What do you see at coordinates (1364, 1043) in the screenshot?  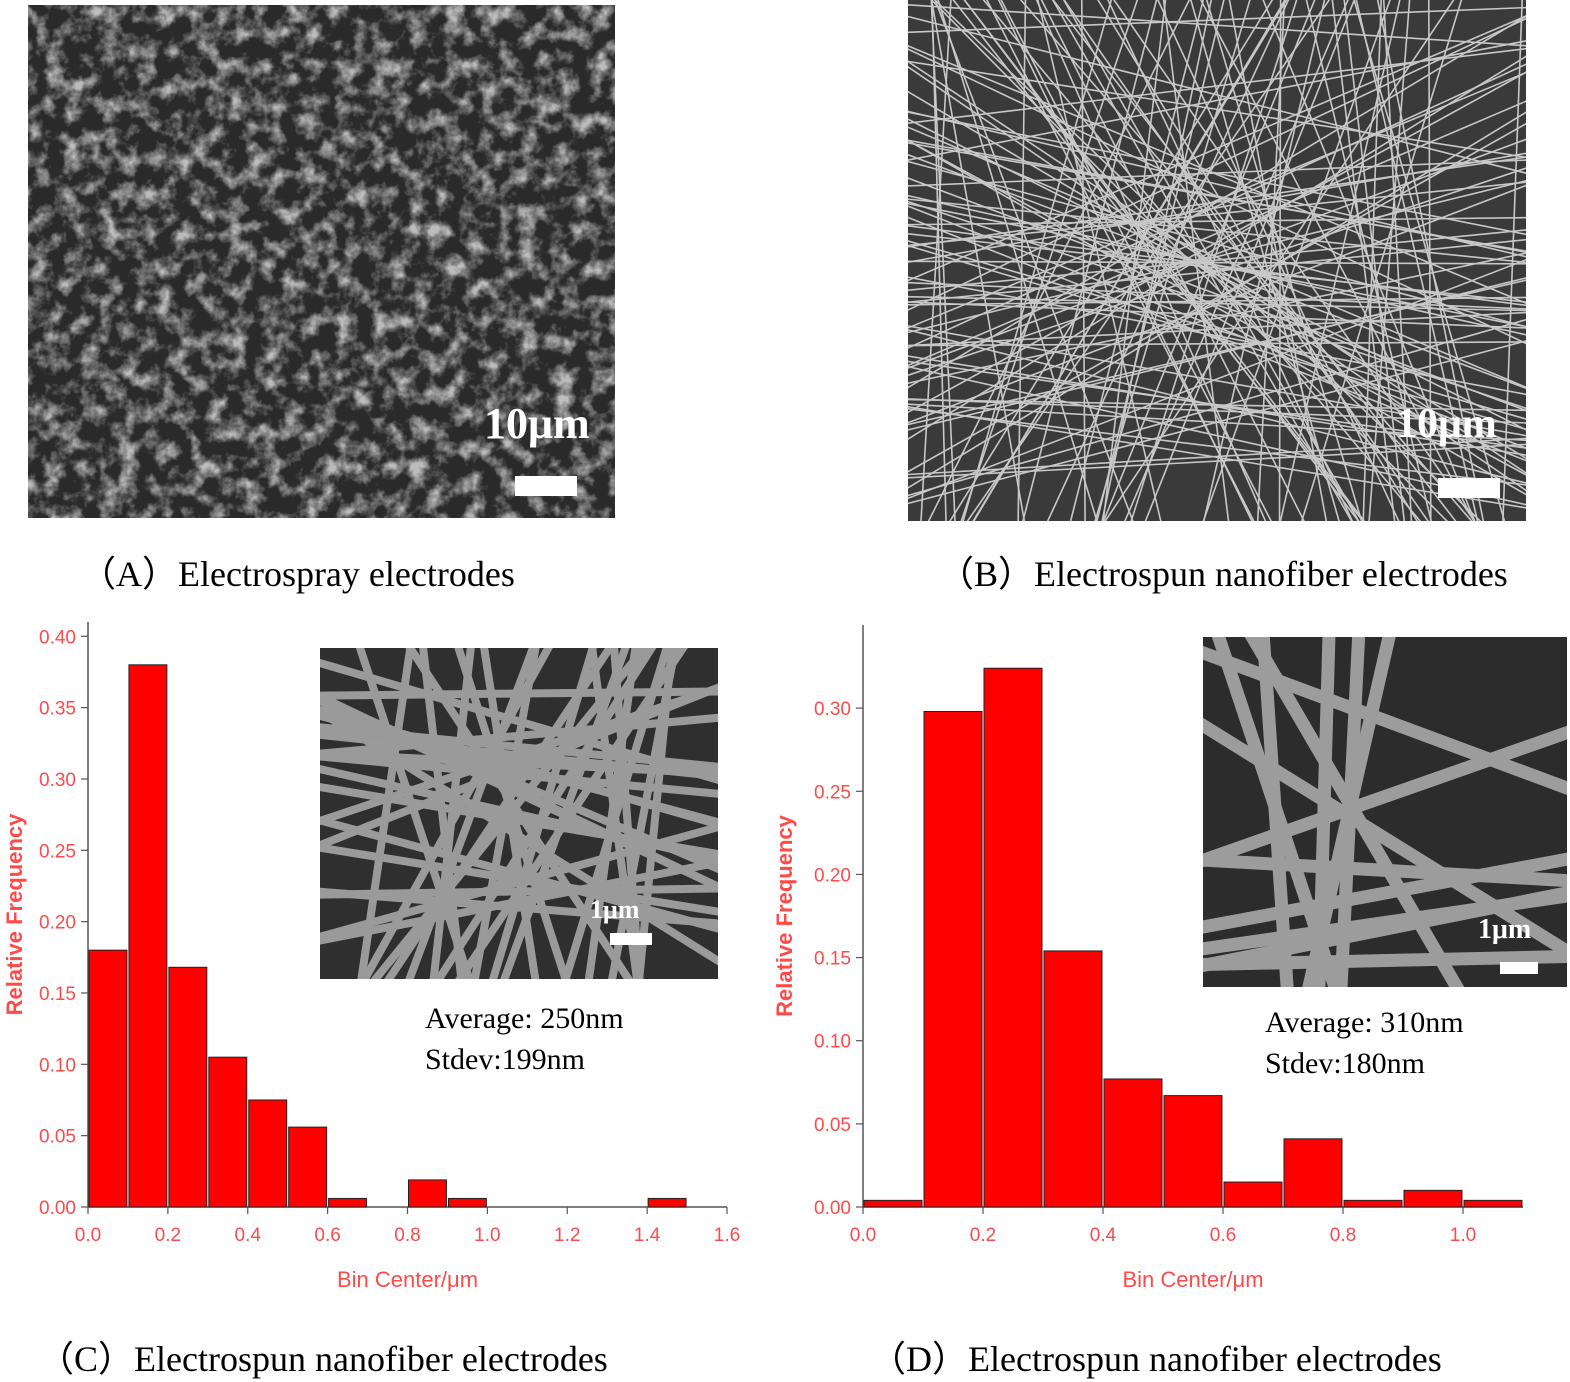 I see `stats-d: Average: 310nm Stdev:180nm` at bounding box center [1364, 1043].